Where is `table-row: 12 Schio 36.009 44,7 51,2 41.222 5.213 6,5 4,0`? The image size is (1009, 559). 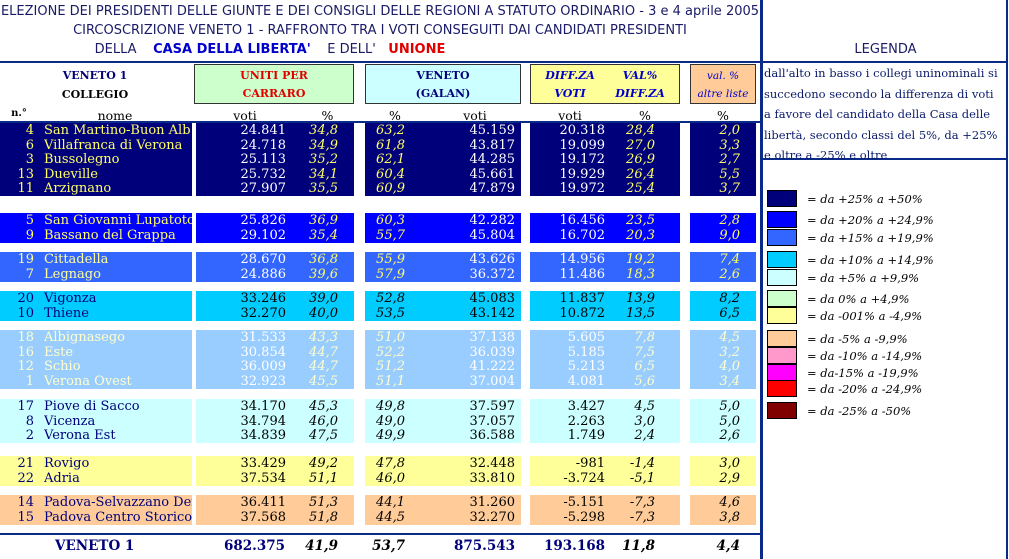
table-row: 12 Schio 36.009 44,7 51,2 41.222 5.213 6,5 4,0 is located at coordinates (380, 367).